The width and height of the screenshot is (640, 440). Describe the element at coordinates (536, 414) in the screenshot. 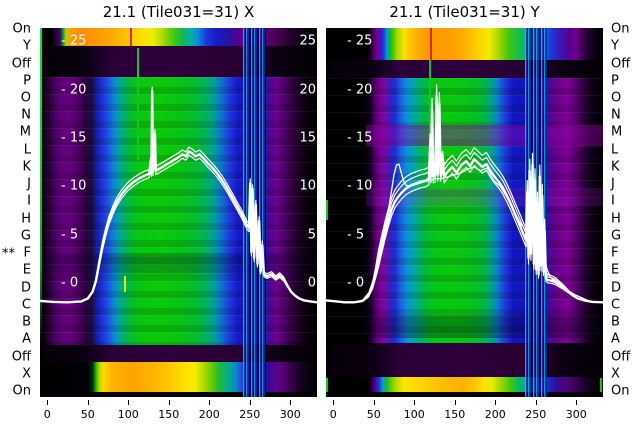

I see `x-tick-label: 250` at that location.